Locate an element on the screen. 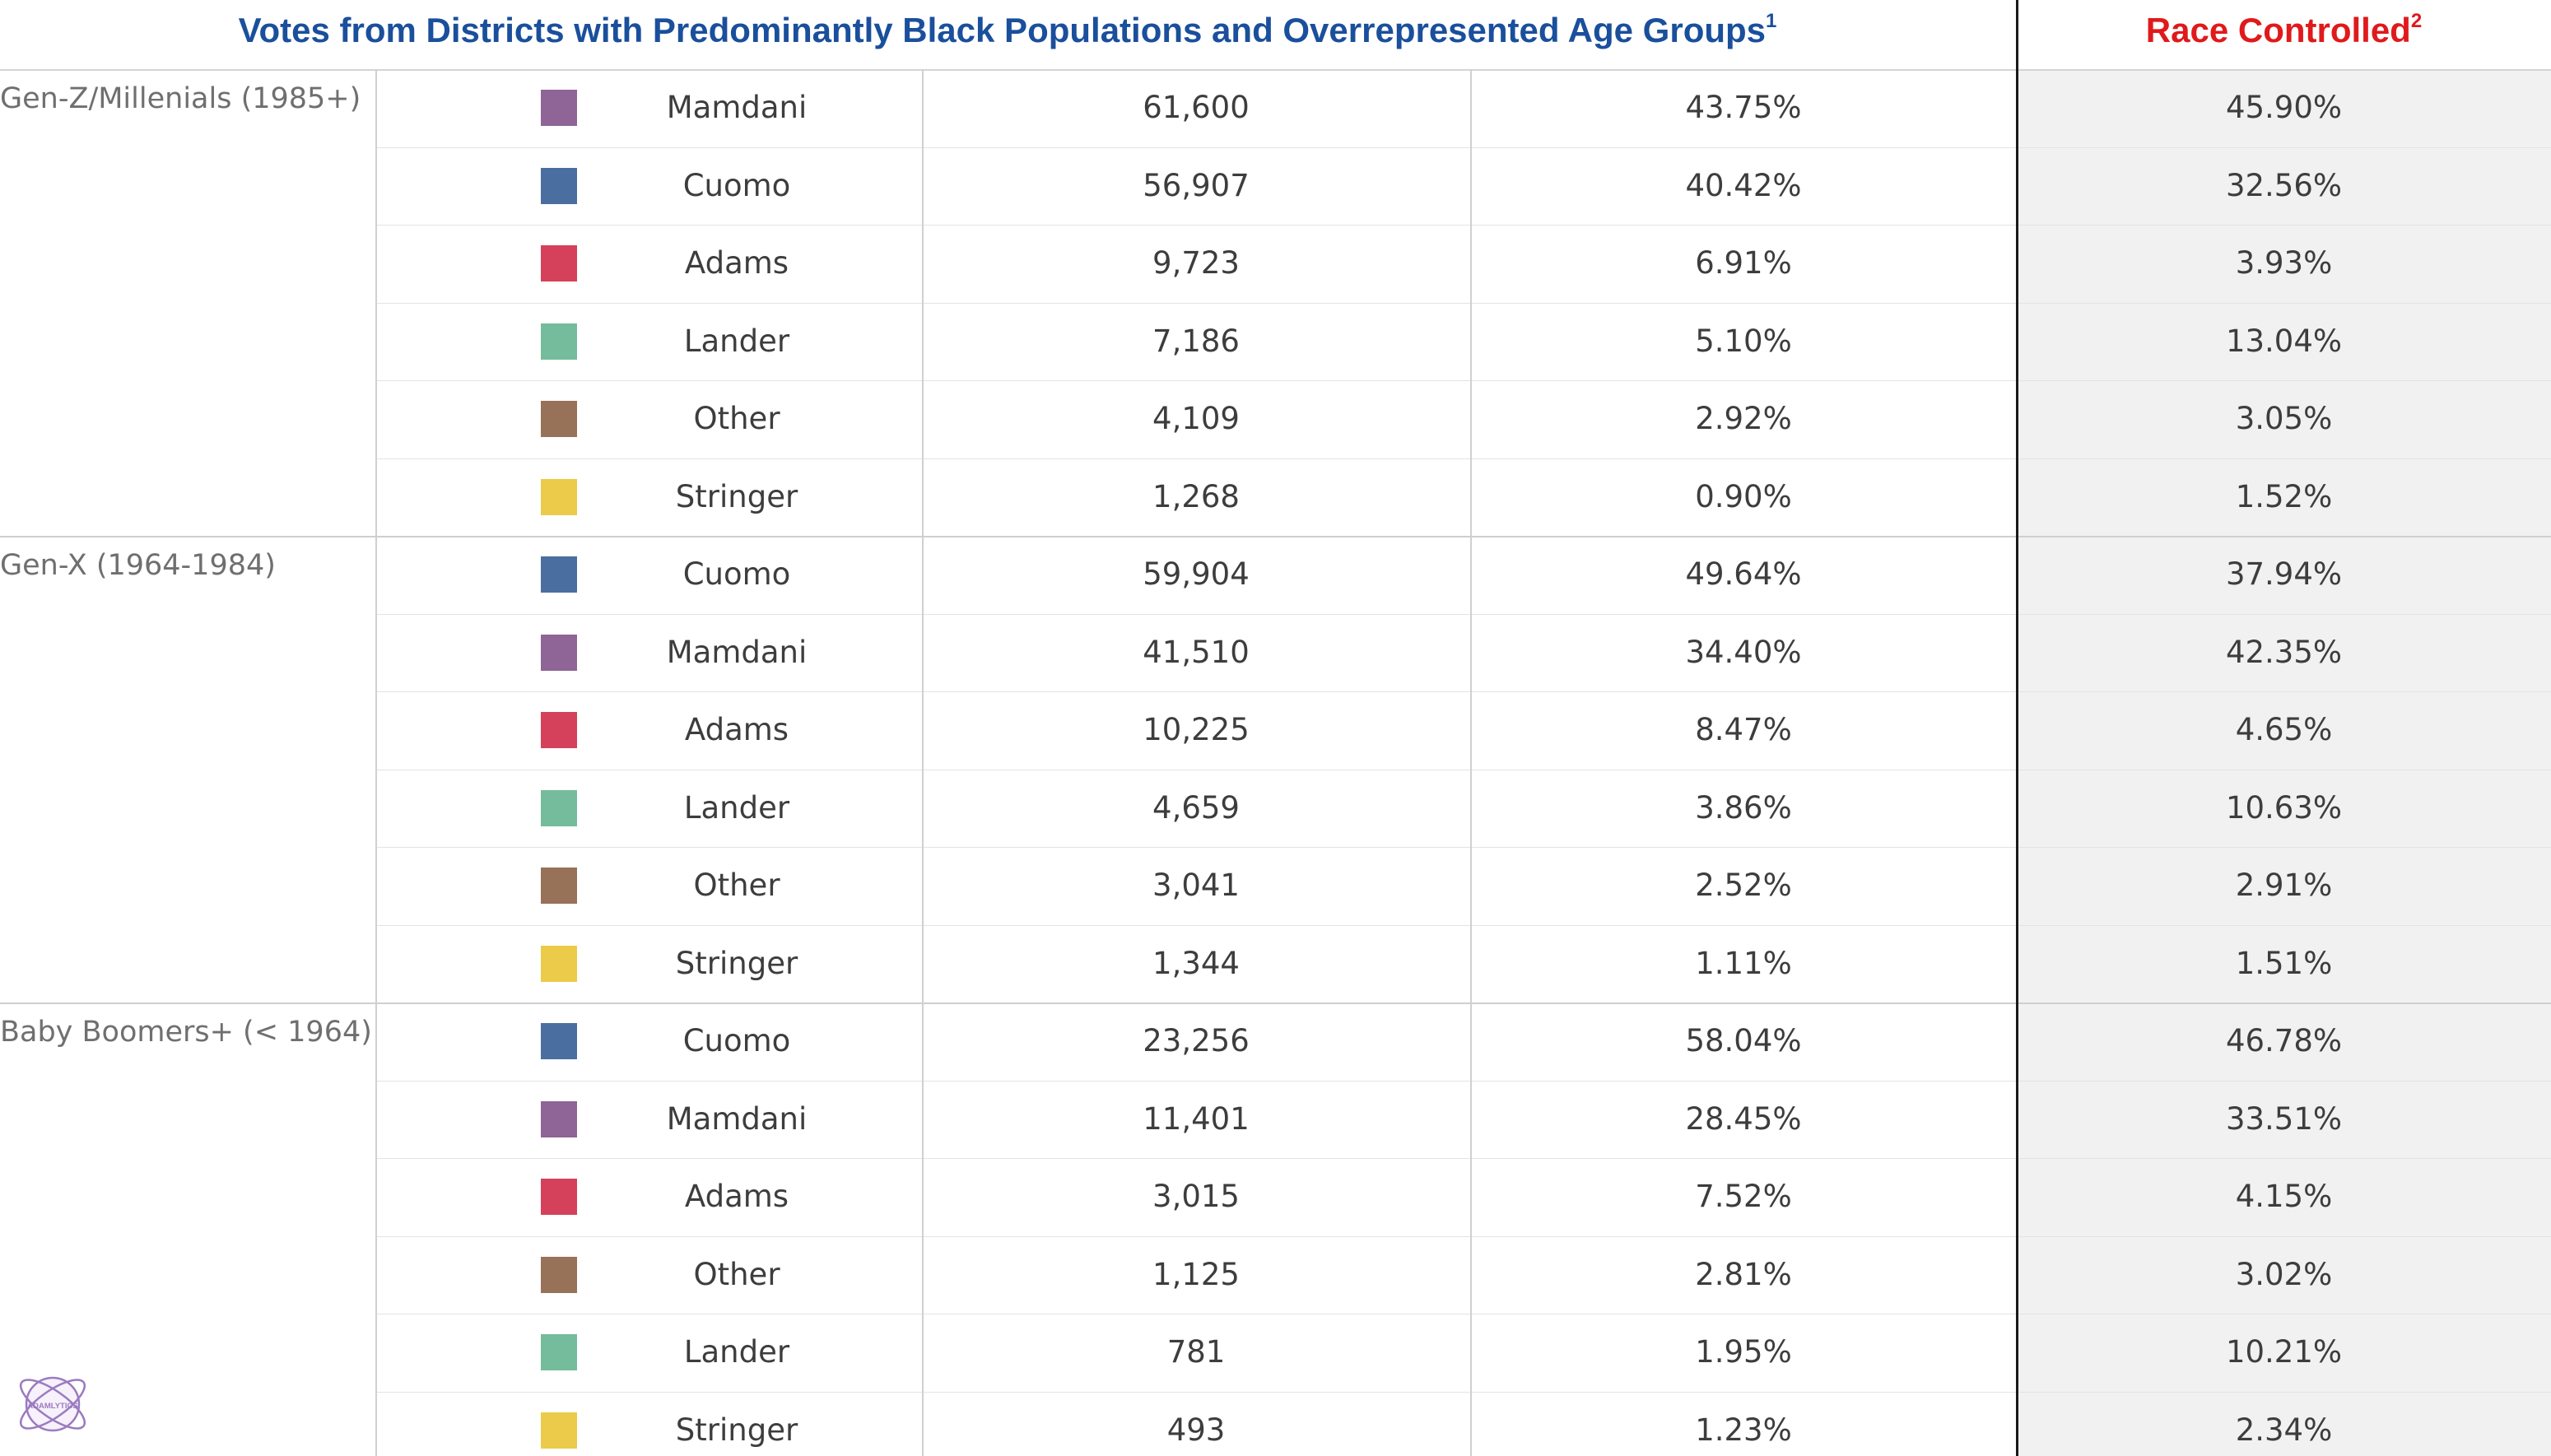 This screenshot has width=2551, height=1456. share-value: 34.40% is located at coordinates (1743, 652).